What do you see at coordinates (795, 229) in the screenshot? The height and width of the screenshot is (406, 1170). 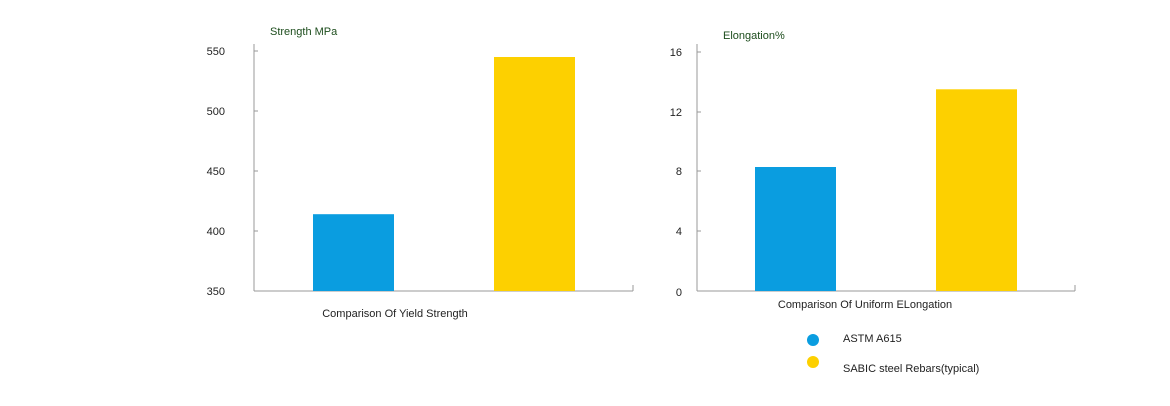 I see `elongation-bar-astm` at bounding box center [795, 229].